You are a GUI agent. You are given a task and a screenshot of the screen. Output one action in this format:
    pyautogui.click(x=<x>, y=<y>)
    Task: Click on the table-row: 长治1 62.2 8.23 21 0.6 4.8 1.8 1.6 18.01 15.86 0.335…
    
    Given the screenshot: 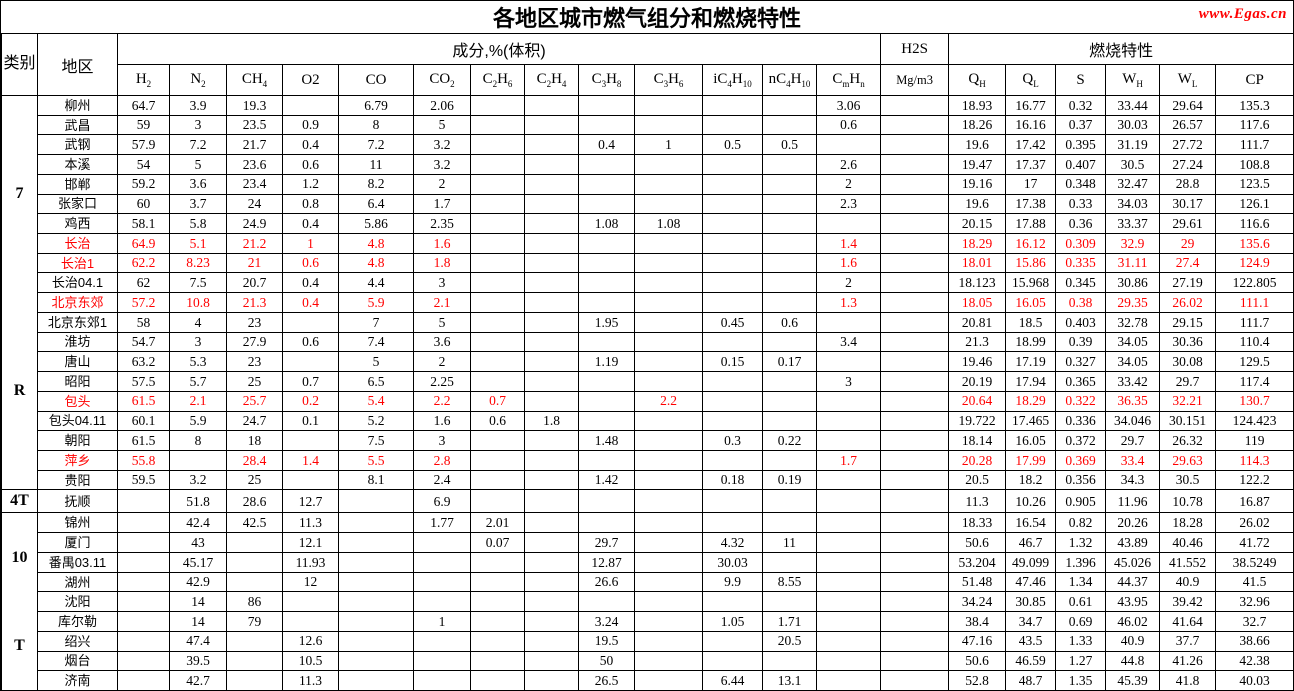 What is the action you would take?
    pyautogui.click(x=647, y=263)
    